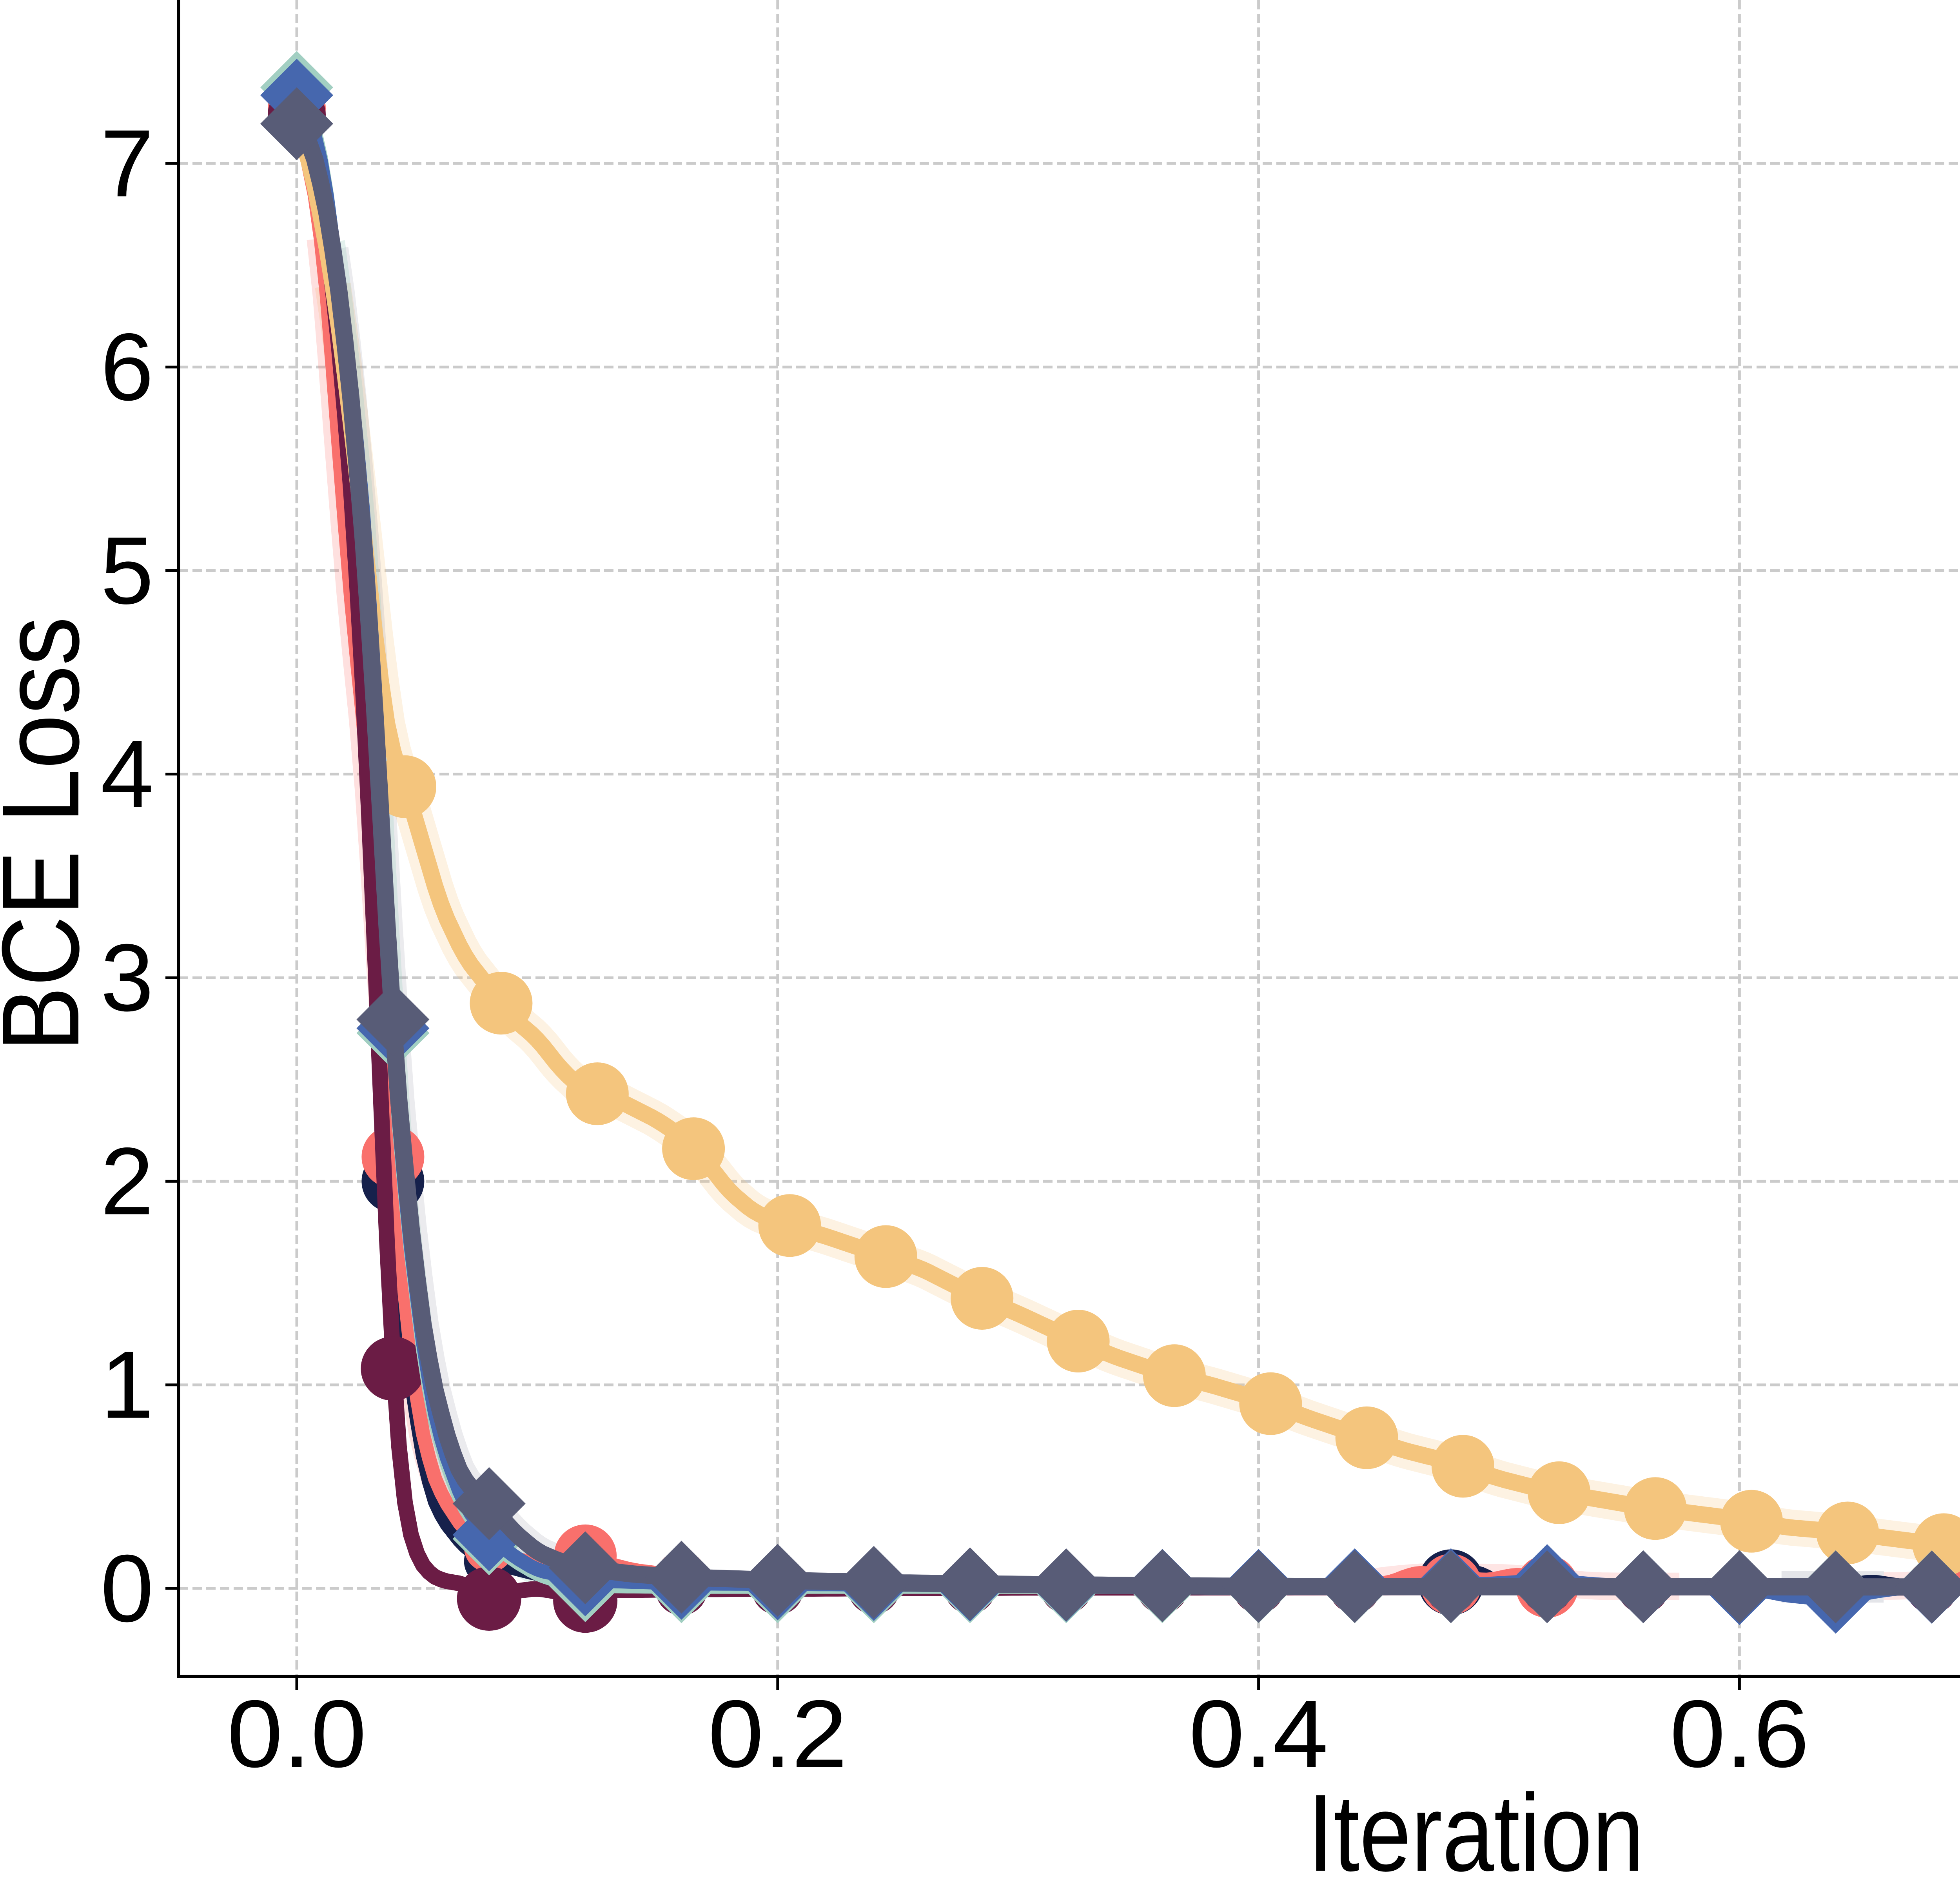  What do you see at coordinates (127, 1384) in the screenshot?
I see `svg-text: 1` at bounding box center [127, 1384].